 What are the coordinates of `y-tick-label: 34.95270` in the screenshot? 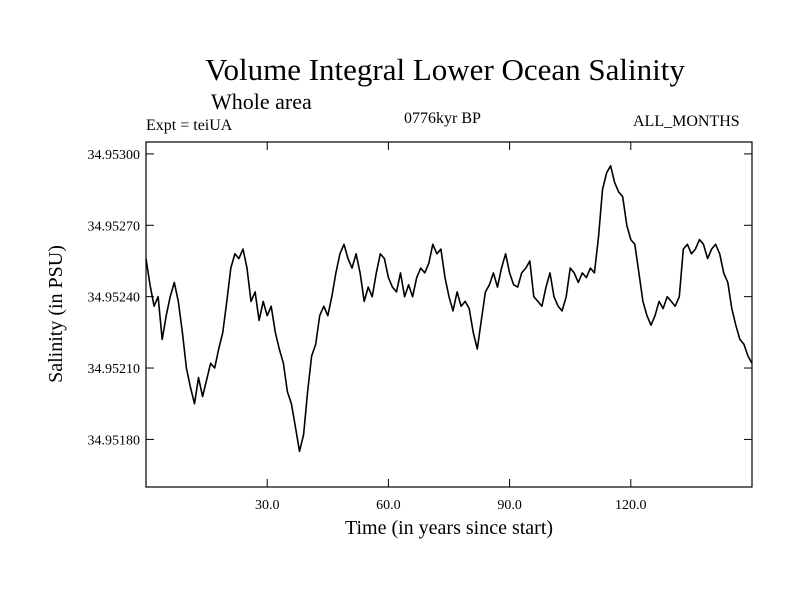 It's located at (114, 226).